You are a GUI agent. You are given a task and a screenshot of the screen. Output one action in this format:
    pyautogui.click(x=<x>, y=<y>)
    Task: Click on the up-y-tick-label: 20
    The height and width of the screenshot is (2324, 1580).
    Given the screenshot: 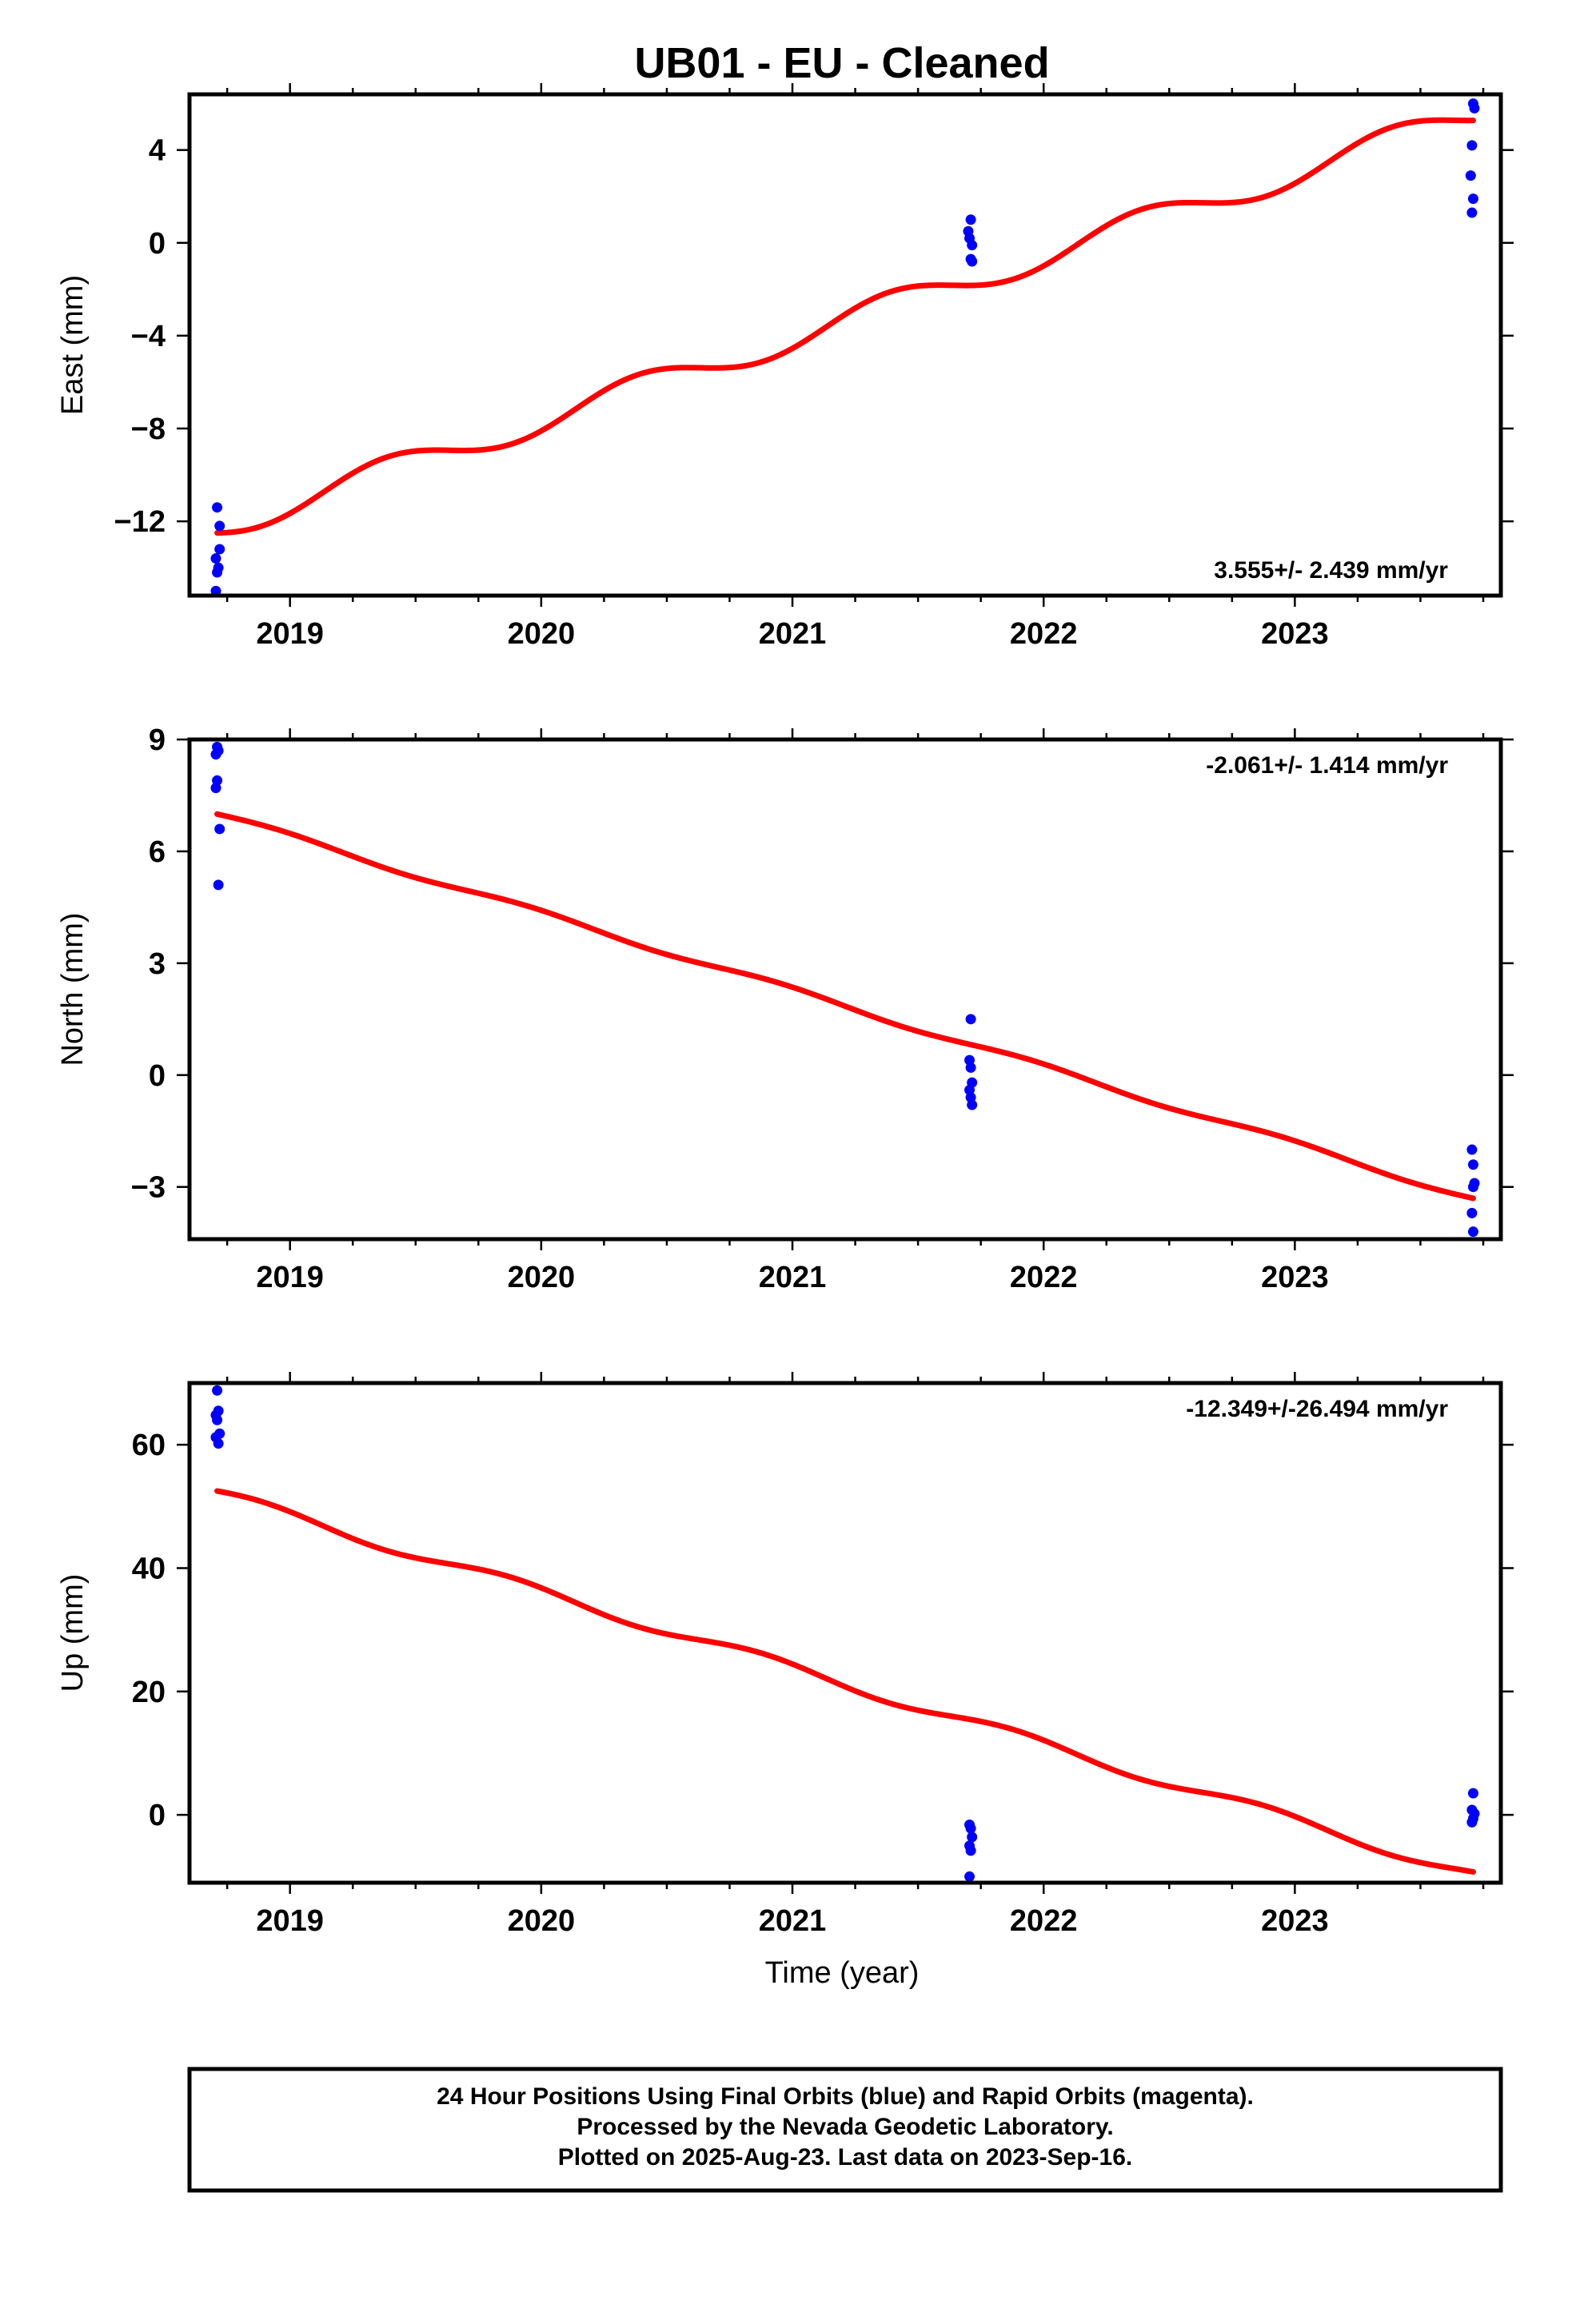 What is the action you would take?
    pyautogui.click(x=149, y=1692)
    